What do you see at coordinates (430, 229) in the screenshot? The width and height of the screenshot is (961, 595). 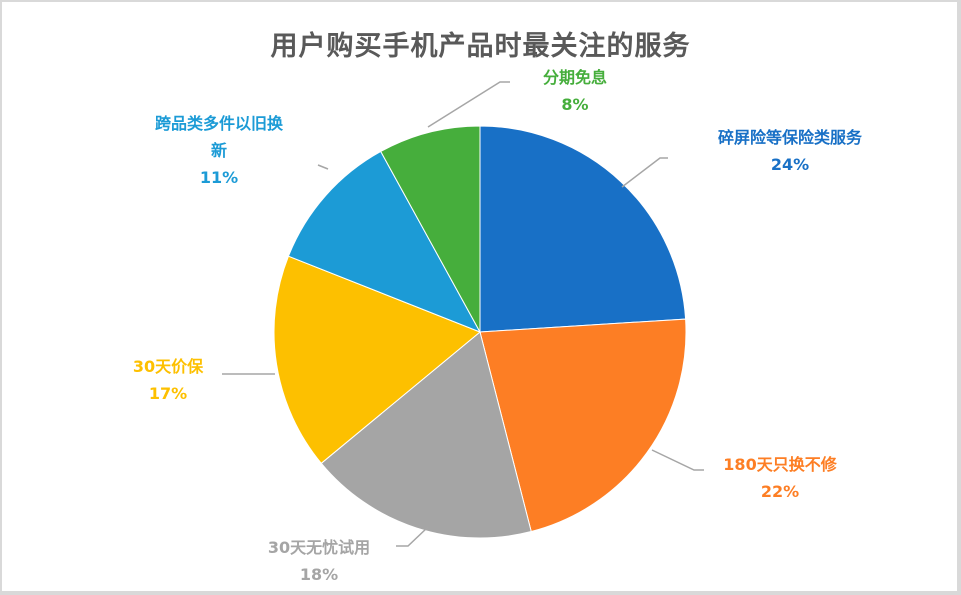 I see `slice-installment` at bounding box center [430, 229].